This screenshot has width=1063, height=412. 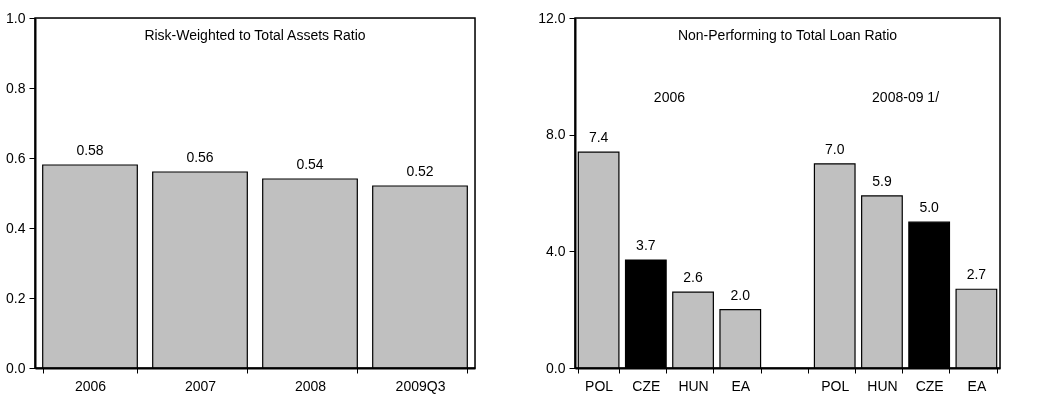 I want to click on data-label: 0.54, so click(x=310, y=164).